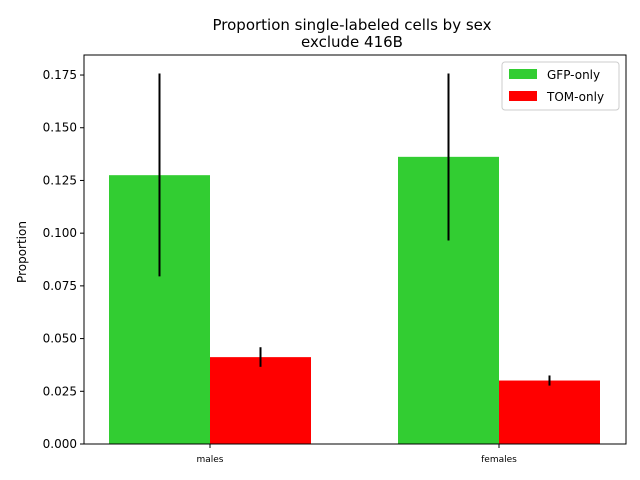 This screenshot has width=640, height=480. Describe the element at coordinates (60, 339) in the screenshot. I see `y-tick-label: 0.050` at that location.